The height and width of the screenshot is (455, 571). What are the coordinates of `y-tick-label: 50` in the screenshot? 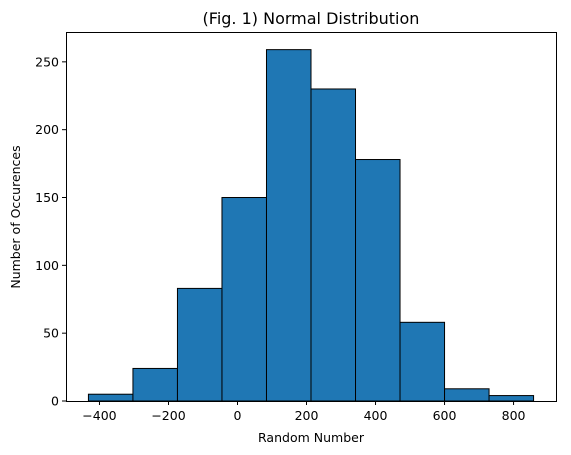 It's located at (51, 333).